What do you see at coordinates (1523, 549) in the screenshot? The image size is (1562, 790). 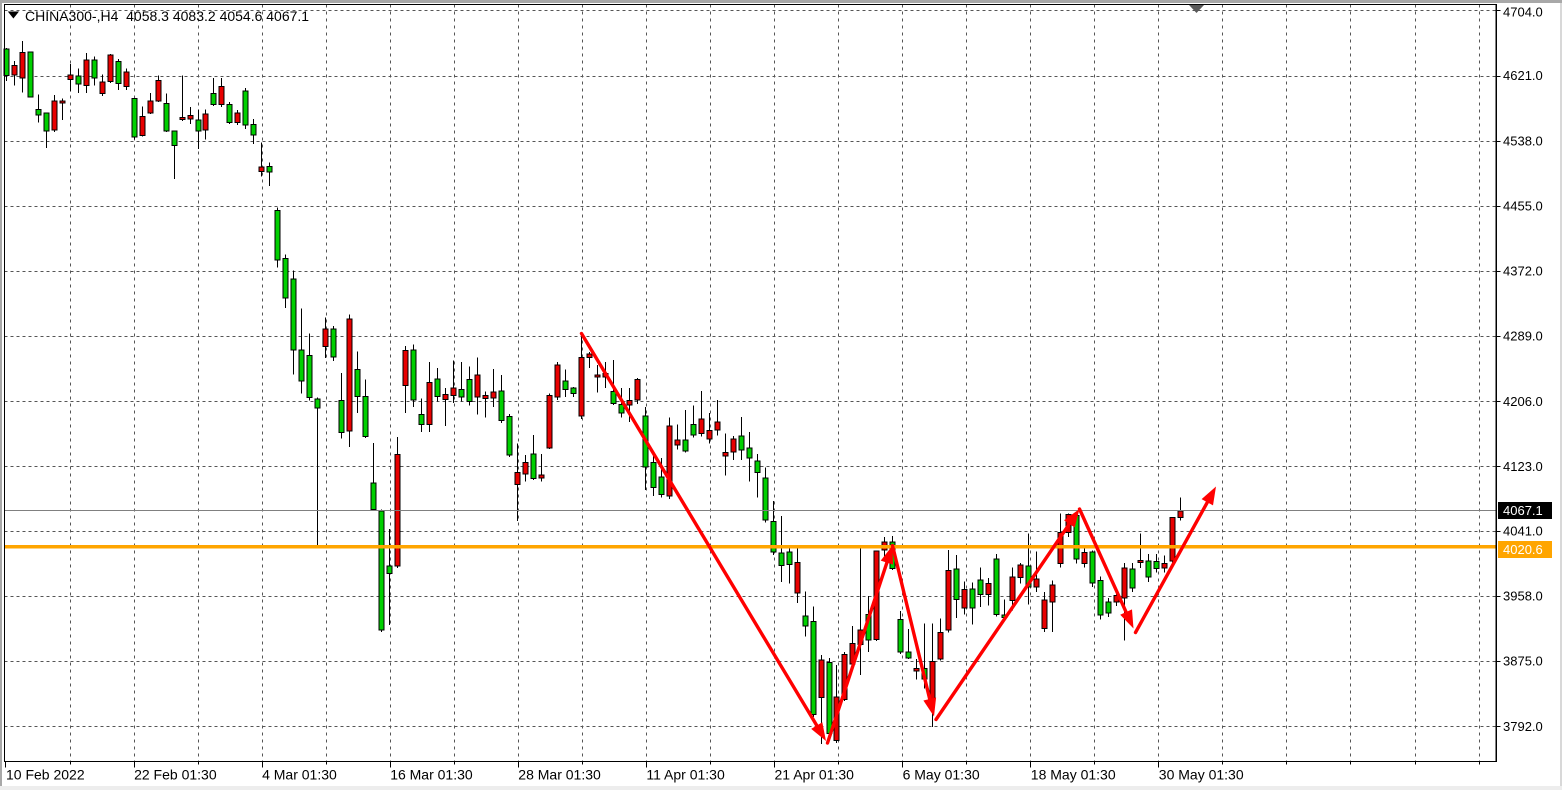 I see `svg-text: 4020.6` at bounding box center [1523, 549].